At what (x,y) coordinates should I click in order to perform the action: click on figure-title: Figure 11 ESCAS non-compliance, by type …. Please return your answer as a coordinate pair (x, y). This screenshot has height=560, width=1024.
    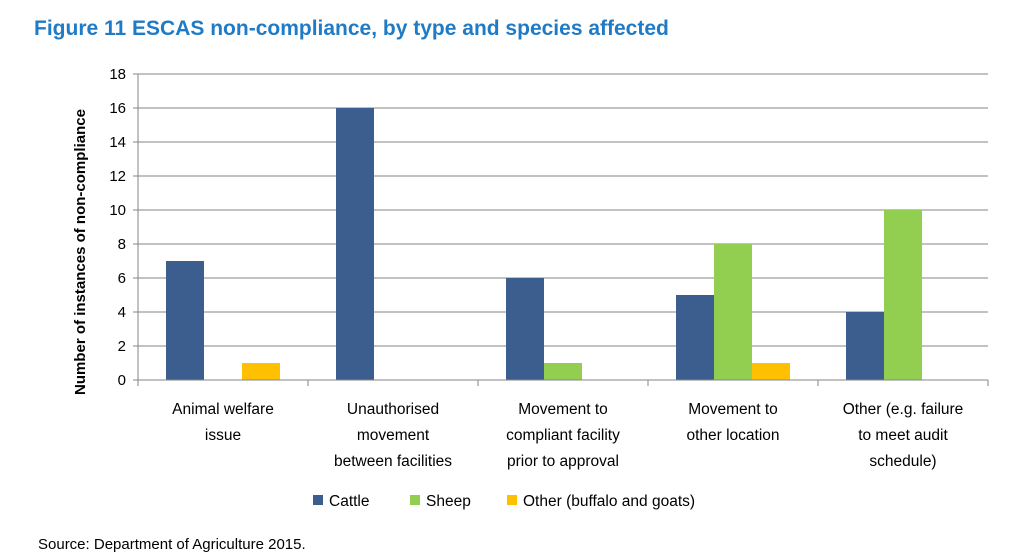
    Looking at the image, I should click on (351, 28).